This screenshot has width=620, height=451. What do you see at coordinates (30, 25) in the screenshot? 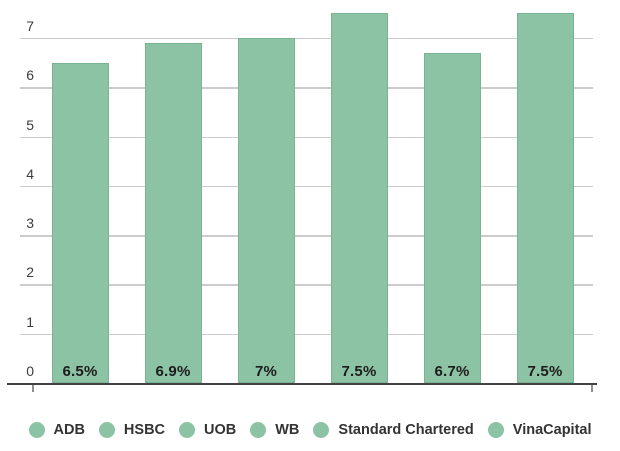
I see `y-axis-label-7: 7` at bounding box center [30, 25].